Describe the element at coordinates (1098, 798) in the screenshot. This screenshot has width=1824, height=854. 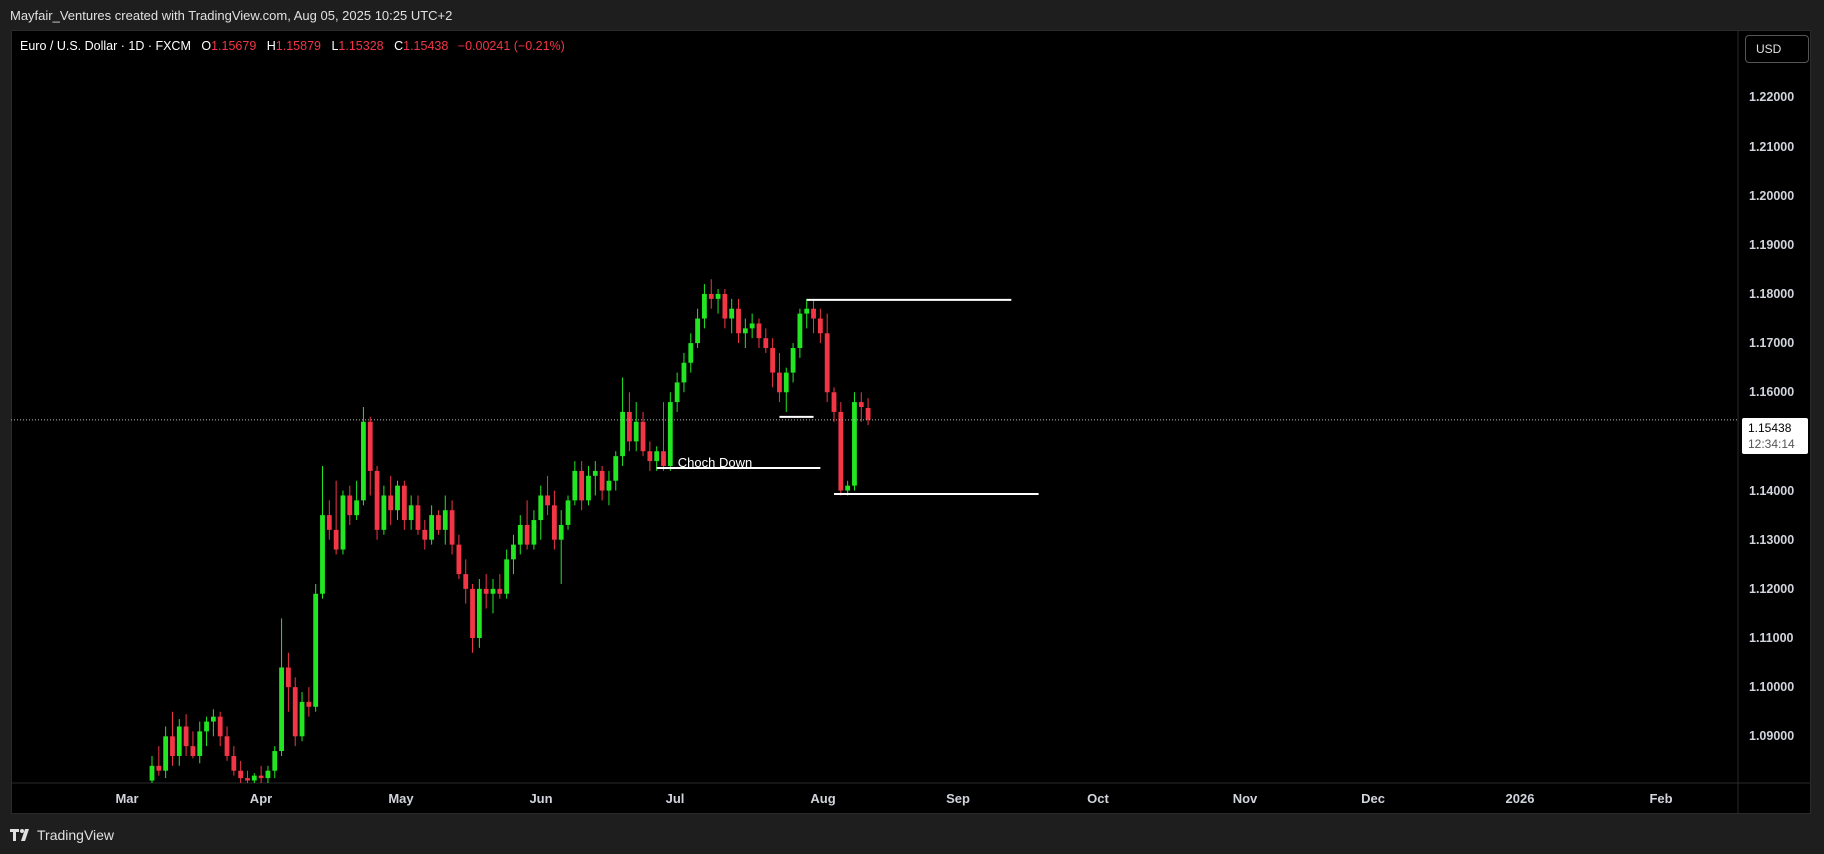
I see `time-tick-label: Oct` at that location.